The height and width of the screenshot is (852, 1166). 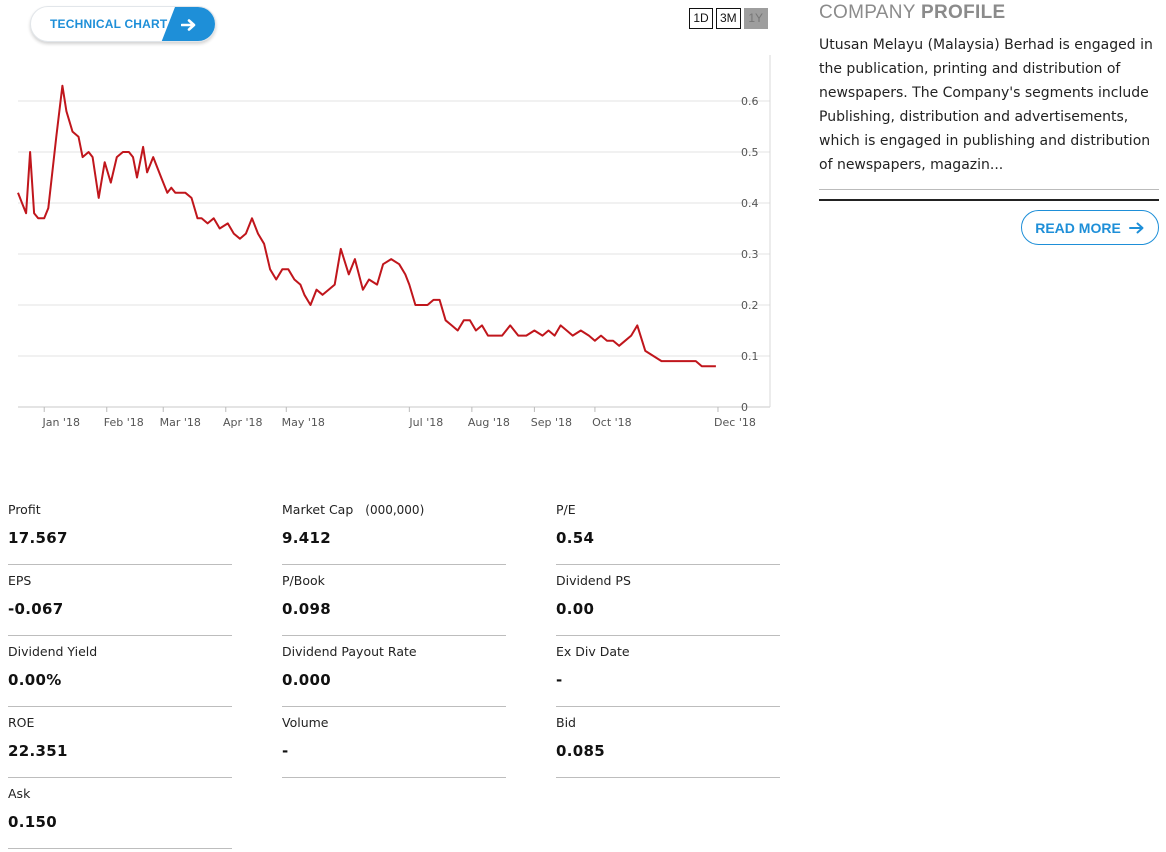 I want to click on stat-dividend-payout-rate: Dividend Payout Rate 0.000, so click(x=394, y=671).